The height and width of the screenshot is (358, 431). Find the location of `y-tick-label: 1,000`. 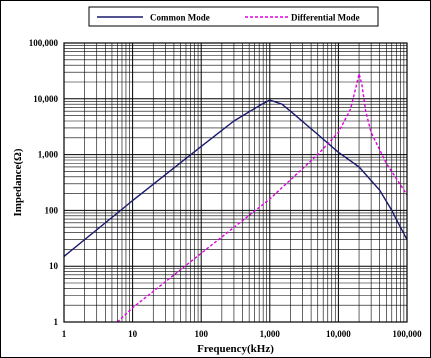

y-tick-label: 1,000 is located at coordinates (48, 155).